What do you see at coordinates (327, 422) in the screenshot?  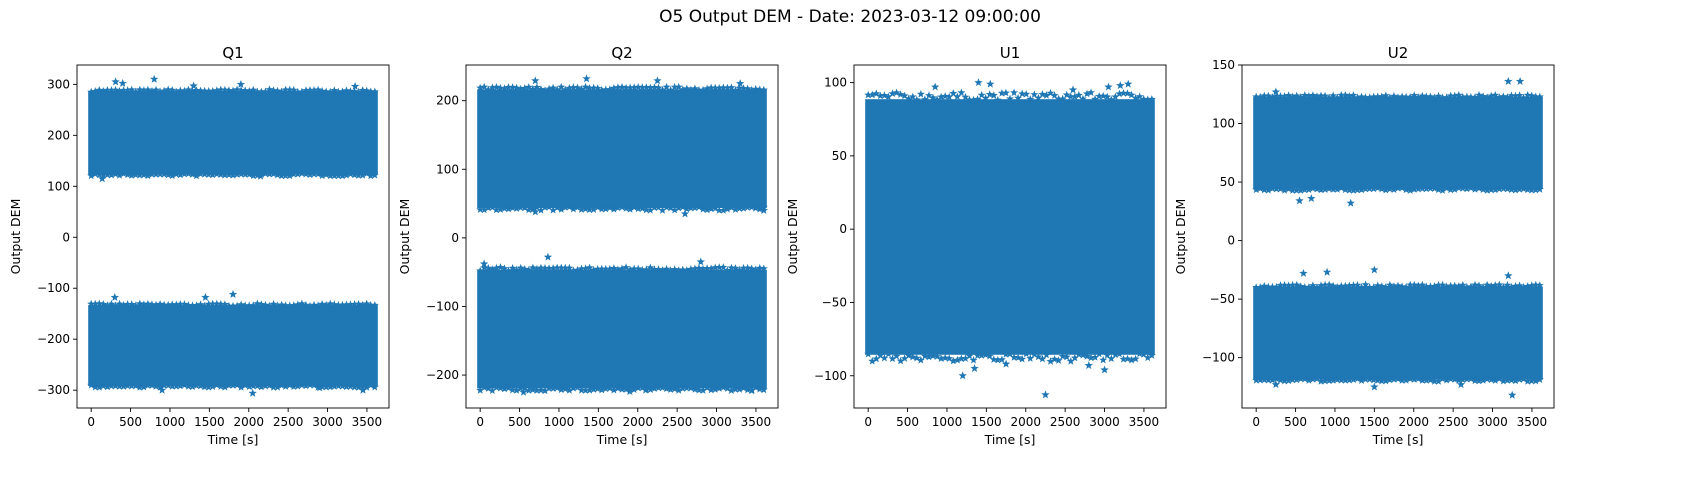 I see `x-tick-label: 3000` at bounding box center [327, 422].